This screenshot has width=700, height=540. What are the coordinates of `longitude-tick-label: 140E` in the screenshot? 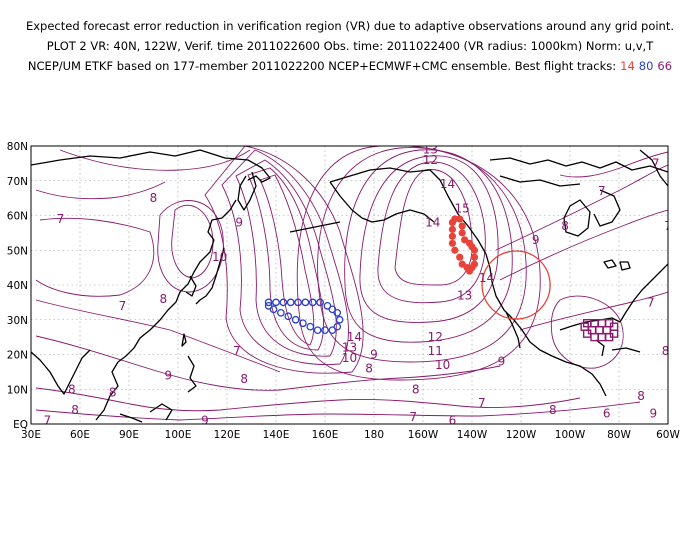 It's located at (276, 435).